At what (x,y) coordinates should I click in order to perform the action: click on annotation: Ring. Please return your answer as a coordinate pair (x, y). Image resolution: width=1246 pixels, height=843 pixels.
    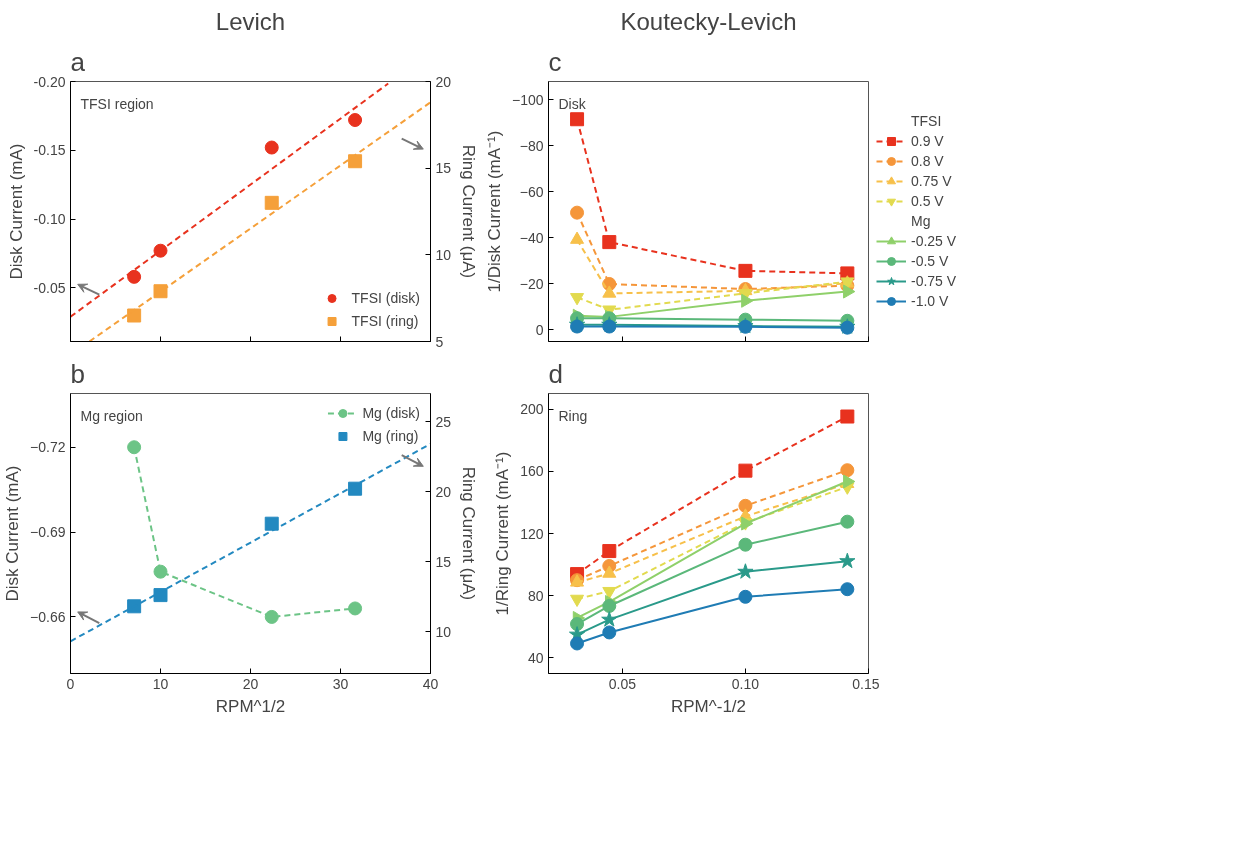
    Looking at the image, I should click on (573, 415).